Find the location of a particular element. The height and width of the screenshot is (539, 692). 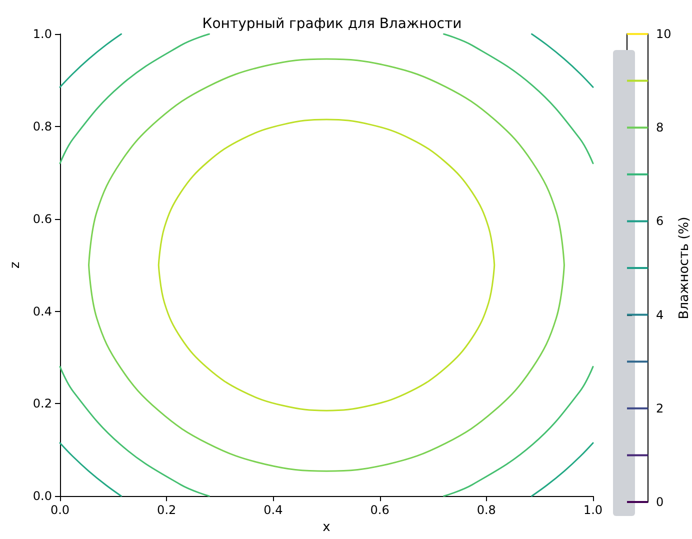

color-bar-label: 6 is located at coordinates (660, 221).